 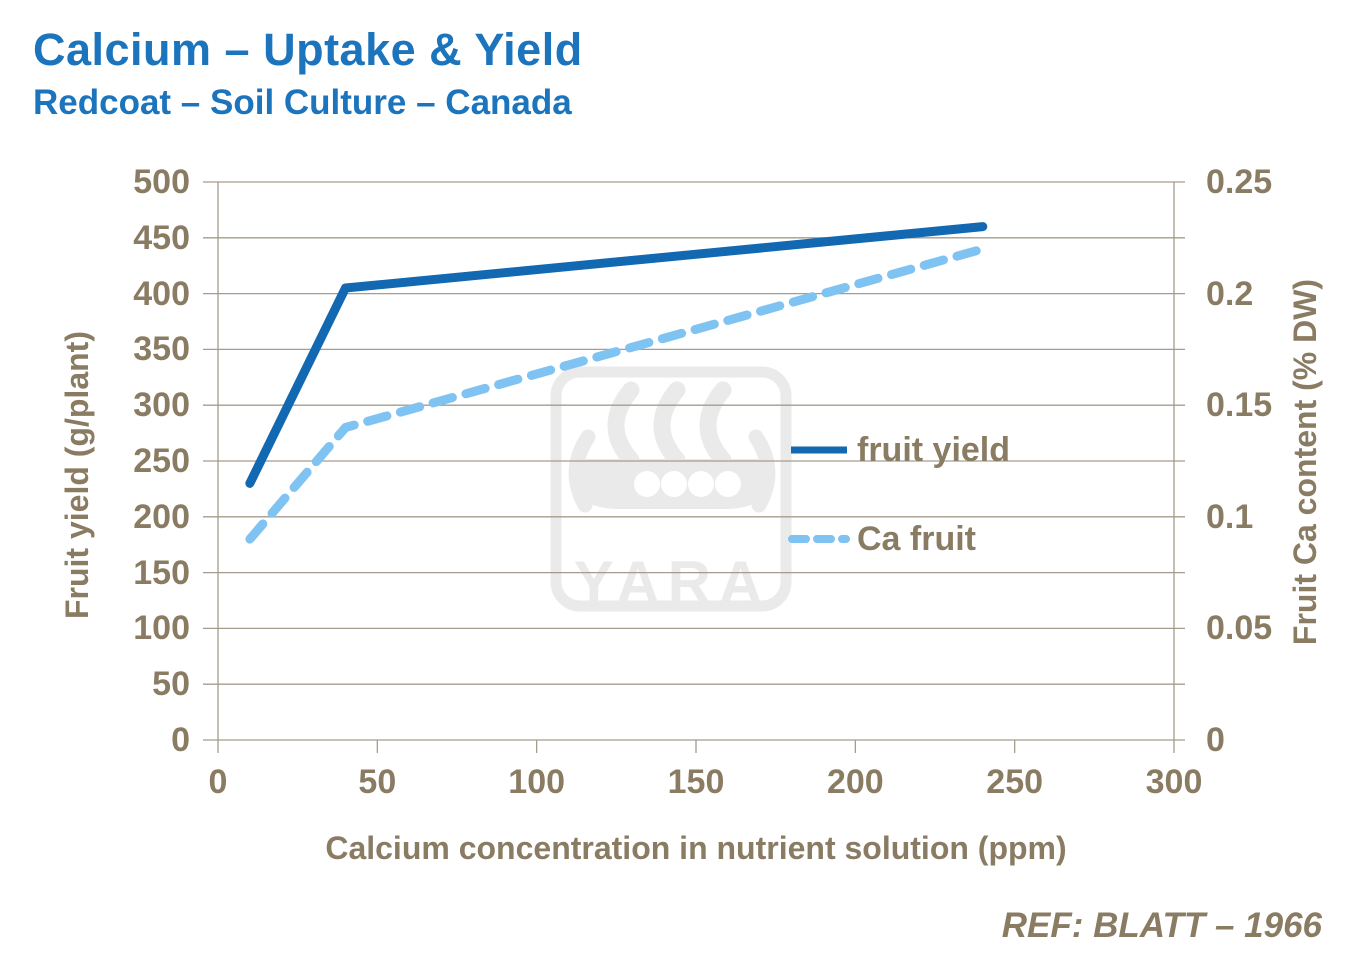 What do you see at coordinates (302, 102) in the screenshot?
I see `page-subtitle: Redcoat – Soil Culture – Canada` at bounding box center [302, 102].